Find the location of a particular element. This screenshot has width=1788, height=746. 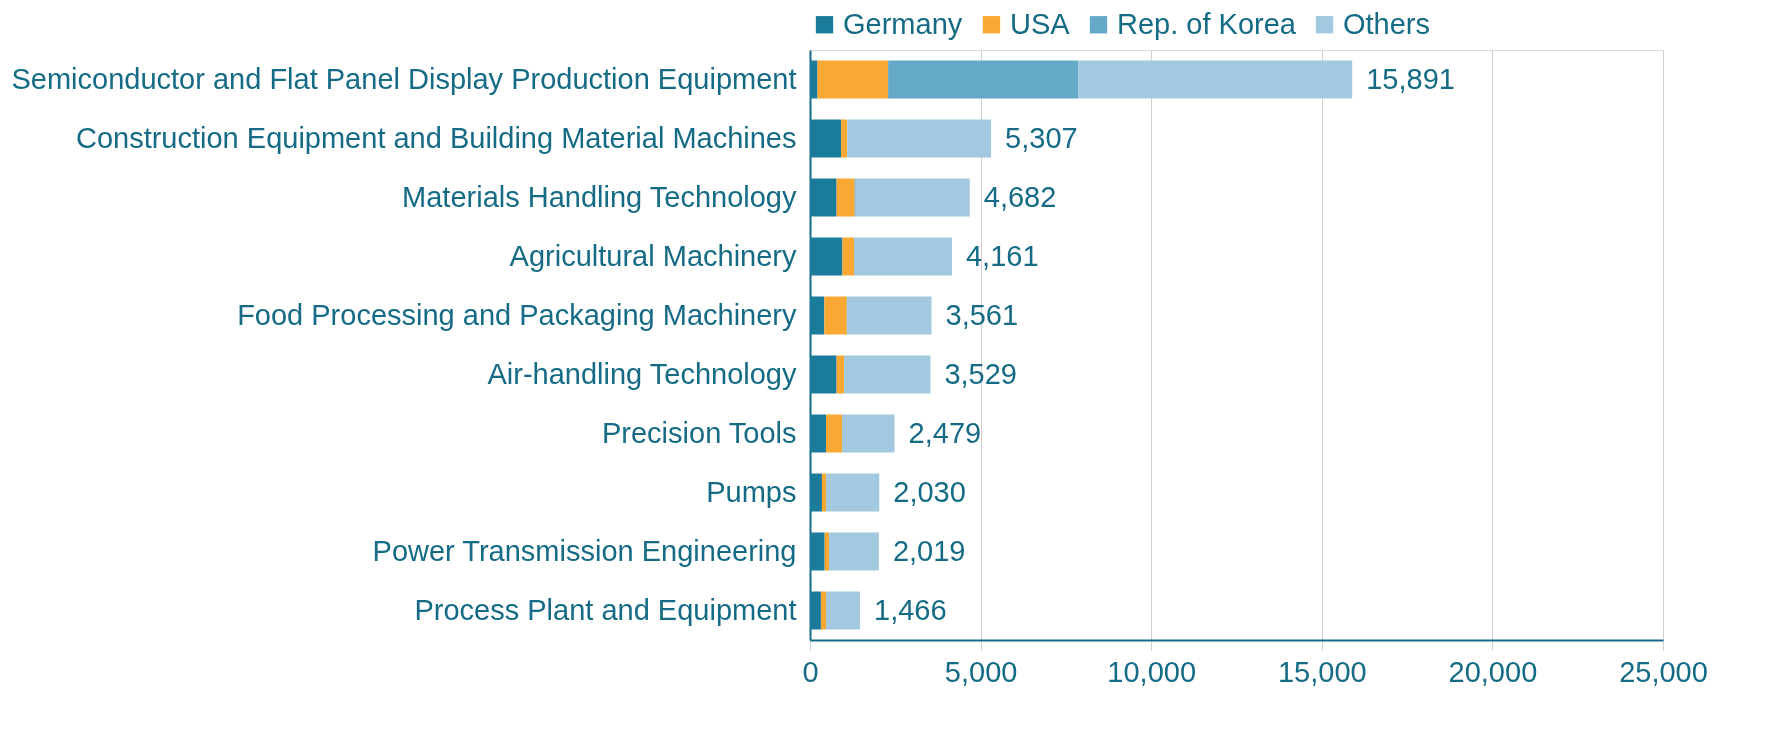

y-tick-label: Pumps is located at coordinates (751, 491).